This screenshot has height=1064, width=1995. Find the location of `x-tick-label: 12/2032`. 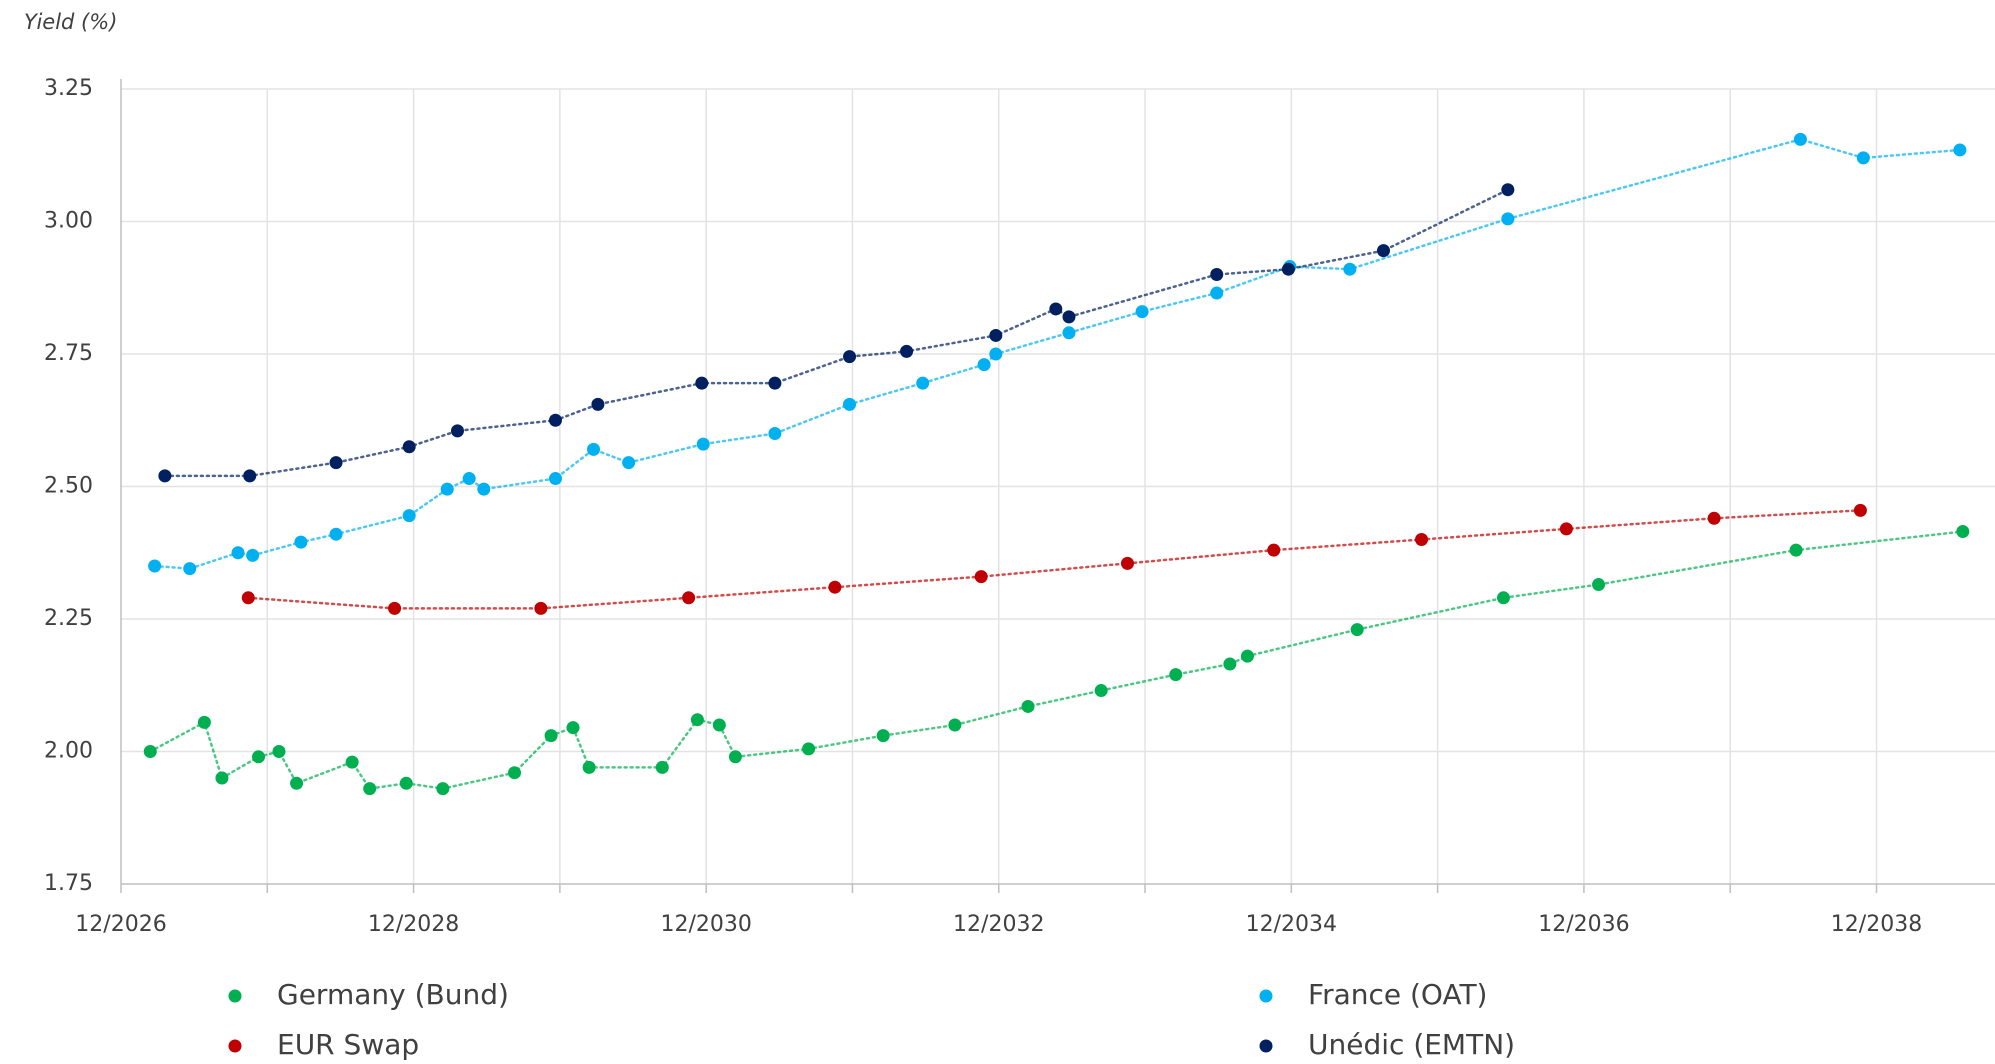

x-tick-label: 12/2032 is located at coordinates (998, 924).